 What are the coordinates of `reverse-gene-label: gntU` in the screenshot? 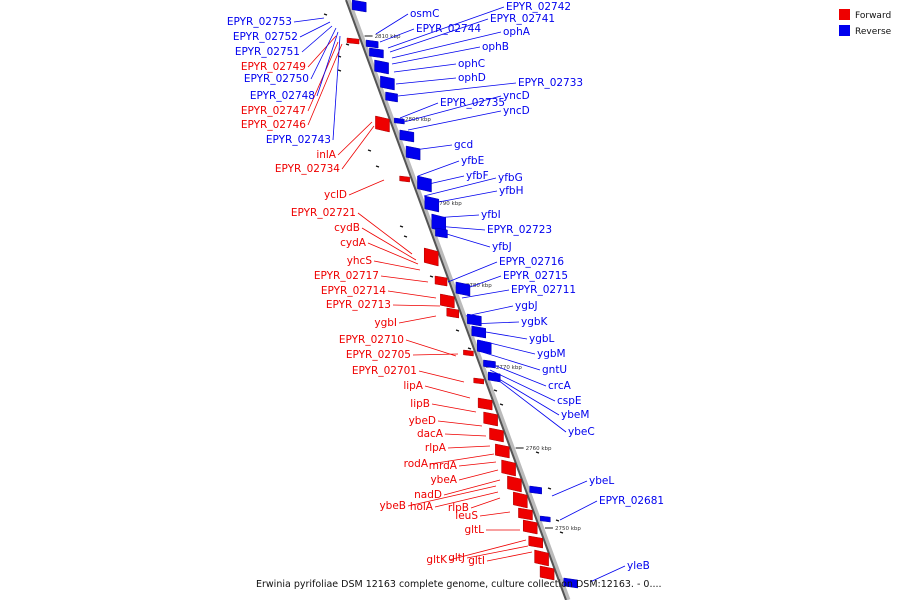 It's located at (554, 370).